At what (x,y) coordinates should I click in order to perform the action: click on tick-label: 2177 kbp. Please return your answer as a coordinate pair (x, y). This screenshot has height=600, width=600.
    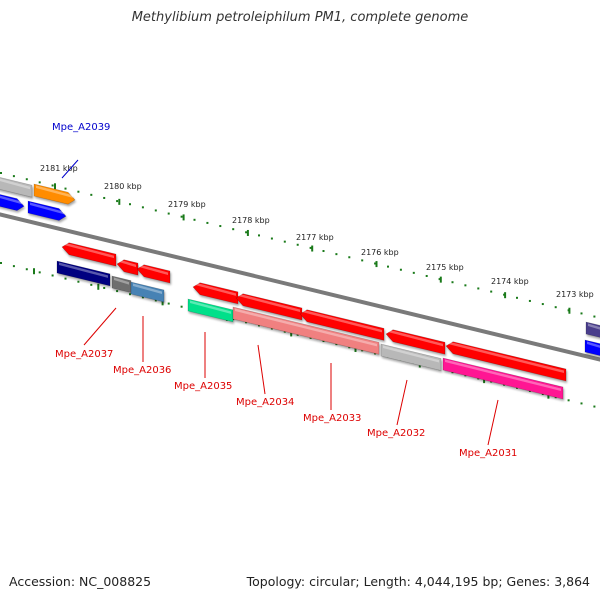
    Looking at the image, I should click on (315, 237).